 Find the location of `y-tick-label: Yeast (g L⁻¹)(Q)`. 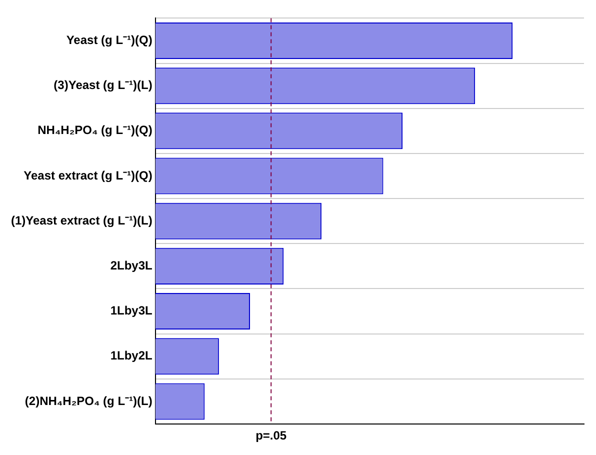

y-tick-label: Yeast (g L⁻¹)(Q) is located at coordinates (109, 40).